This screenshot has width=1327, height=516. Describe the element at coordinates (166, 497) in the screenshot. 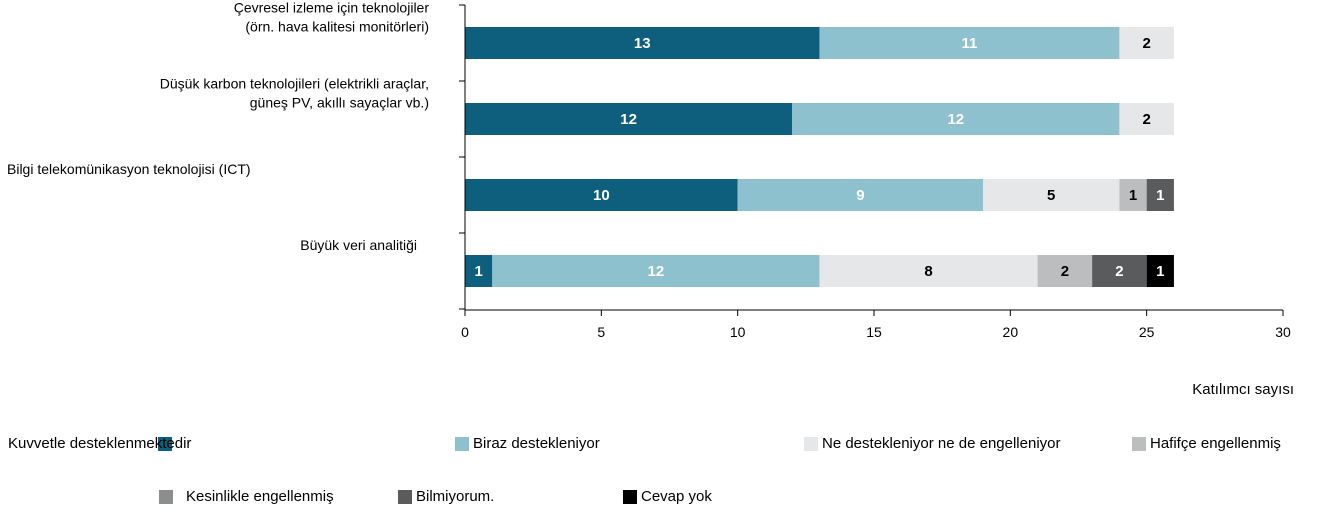

I see `legend-swatch-strongly-hindered` at that location.